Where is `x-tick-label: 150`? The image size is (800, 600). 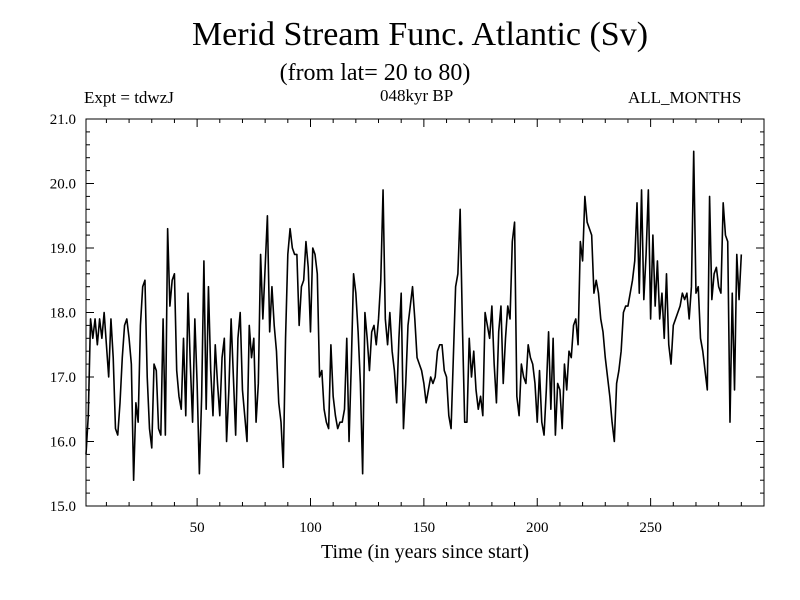
x-tick-label: 150 is located at coordinates (424, 528).